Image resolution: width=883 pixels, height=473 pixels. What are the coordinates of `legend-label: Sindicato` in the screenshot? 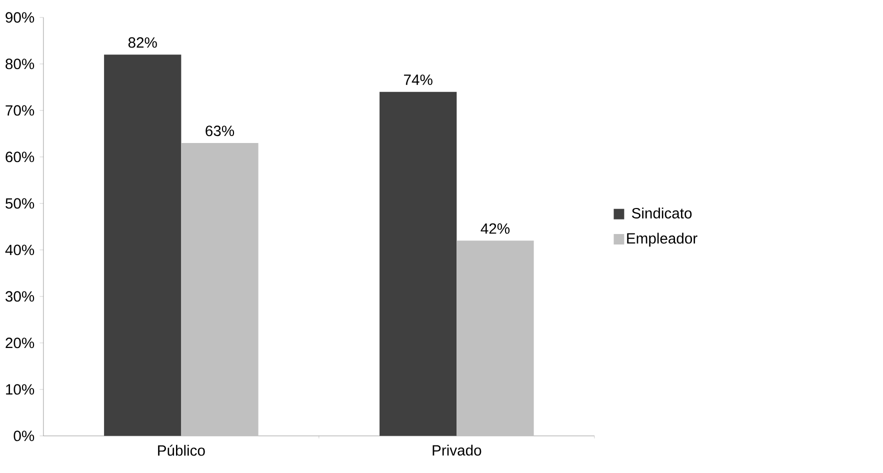 It's located at (662, 212).